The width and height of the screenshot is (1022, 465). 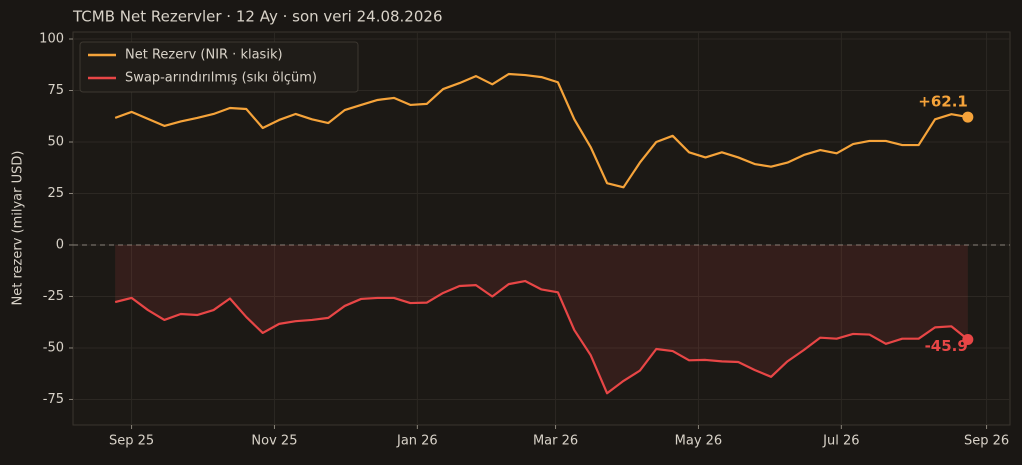 I want to click on x-tick-label: Jul 26, so click(x=840, y=441).